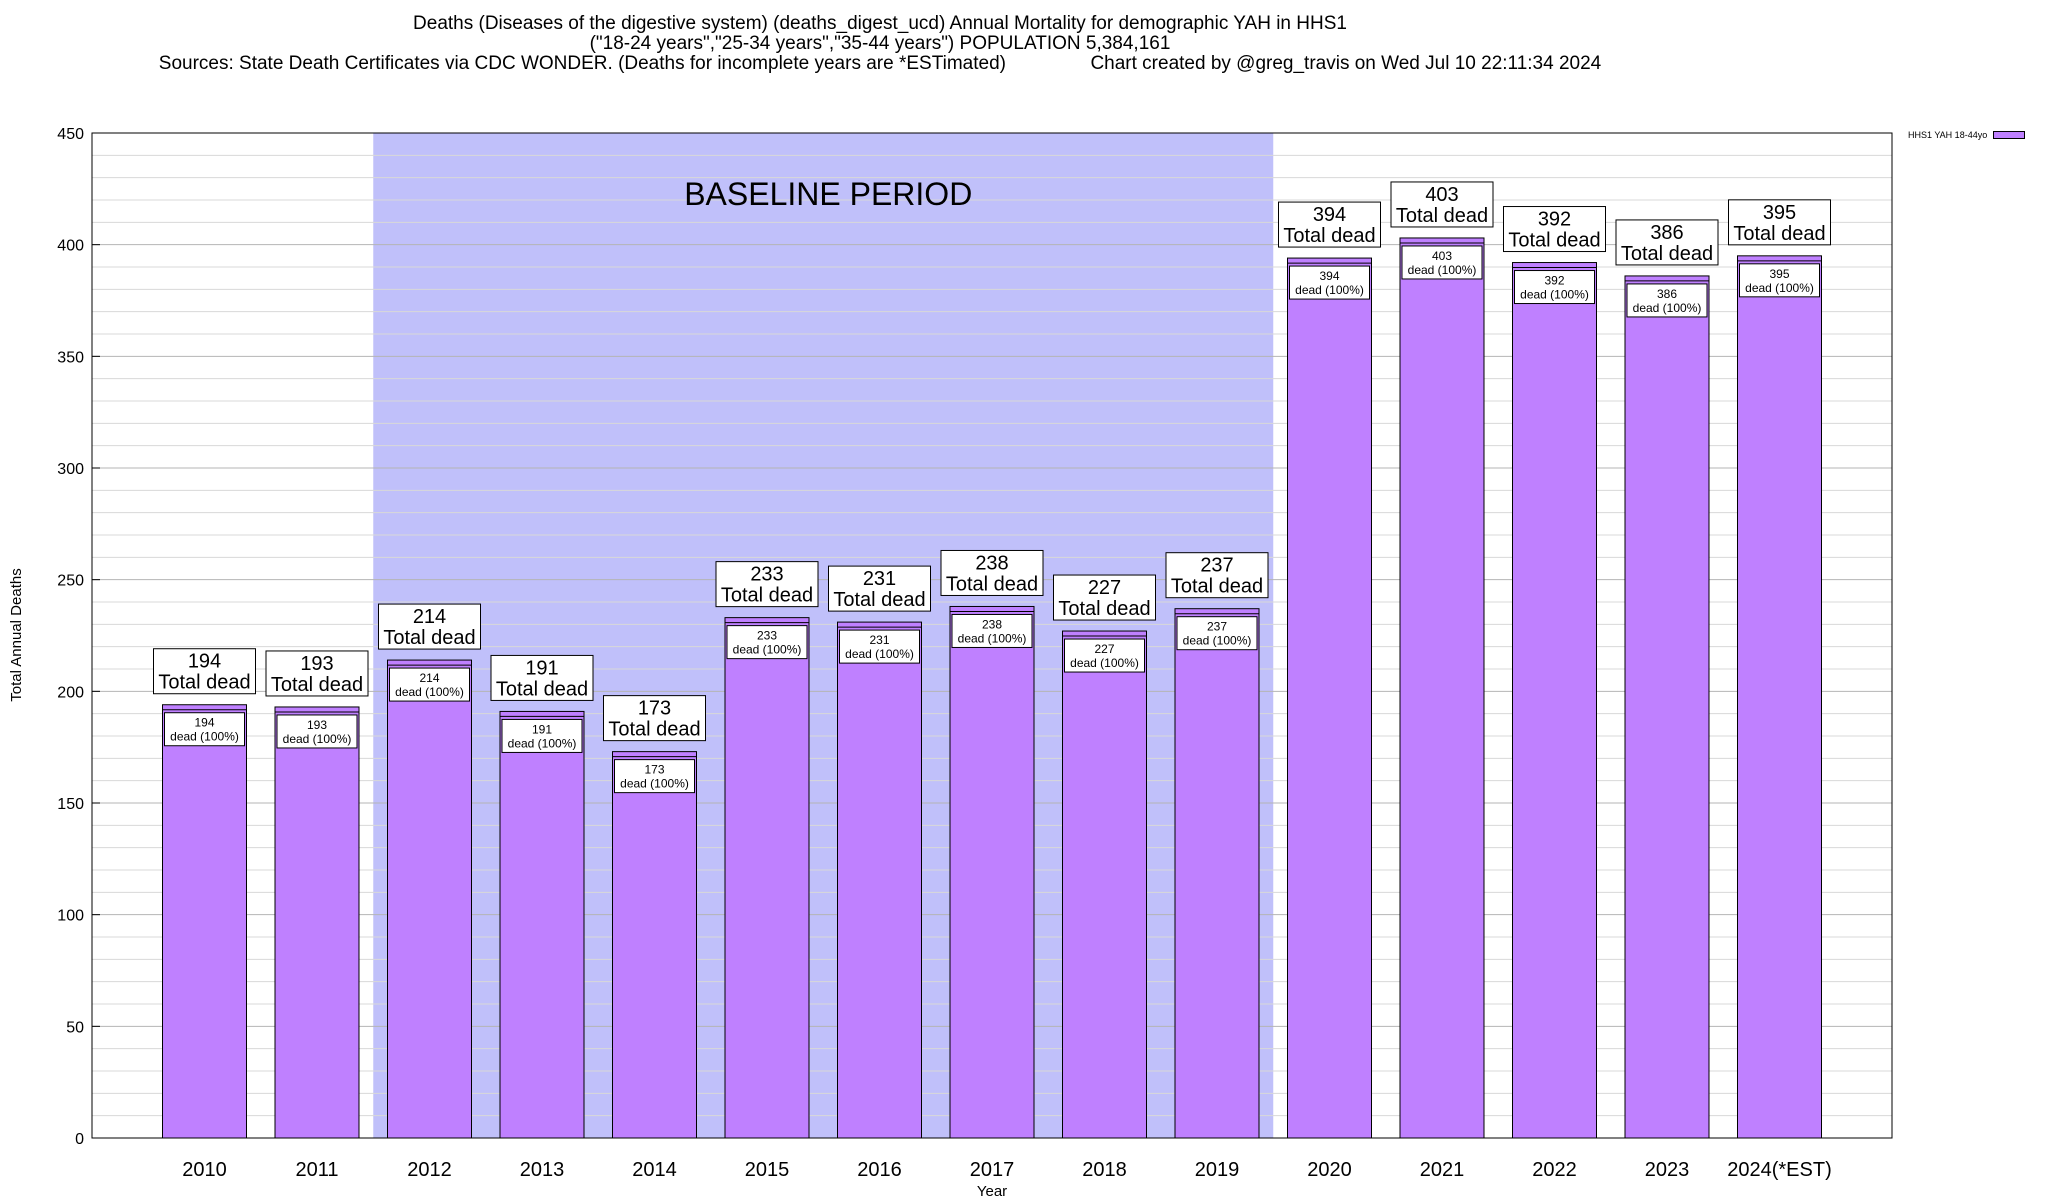  What do you see at coordinates (767, 1170) in the screenshot?
I see `x-tick-label: 2015` at bounding box center [767, 1170].